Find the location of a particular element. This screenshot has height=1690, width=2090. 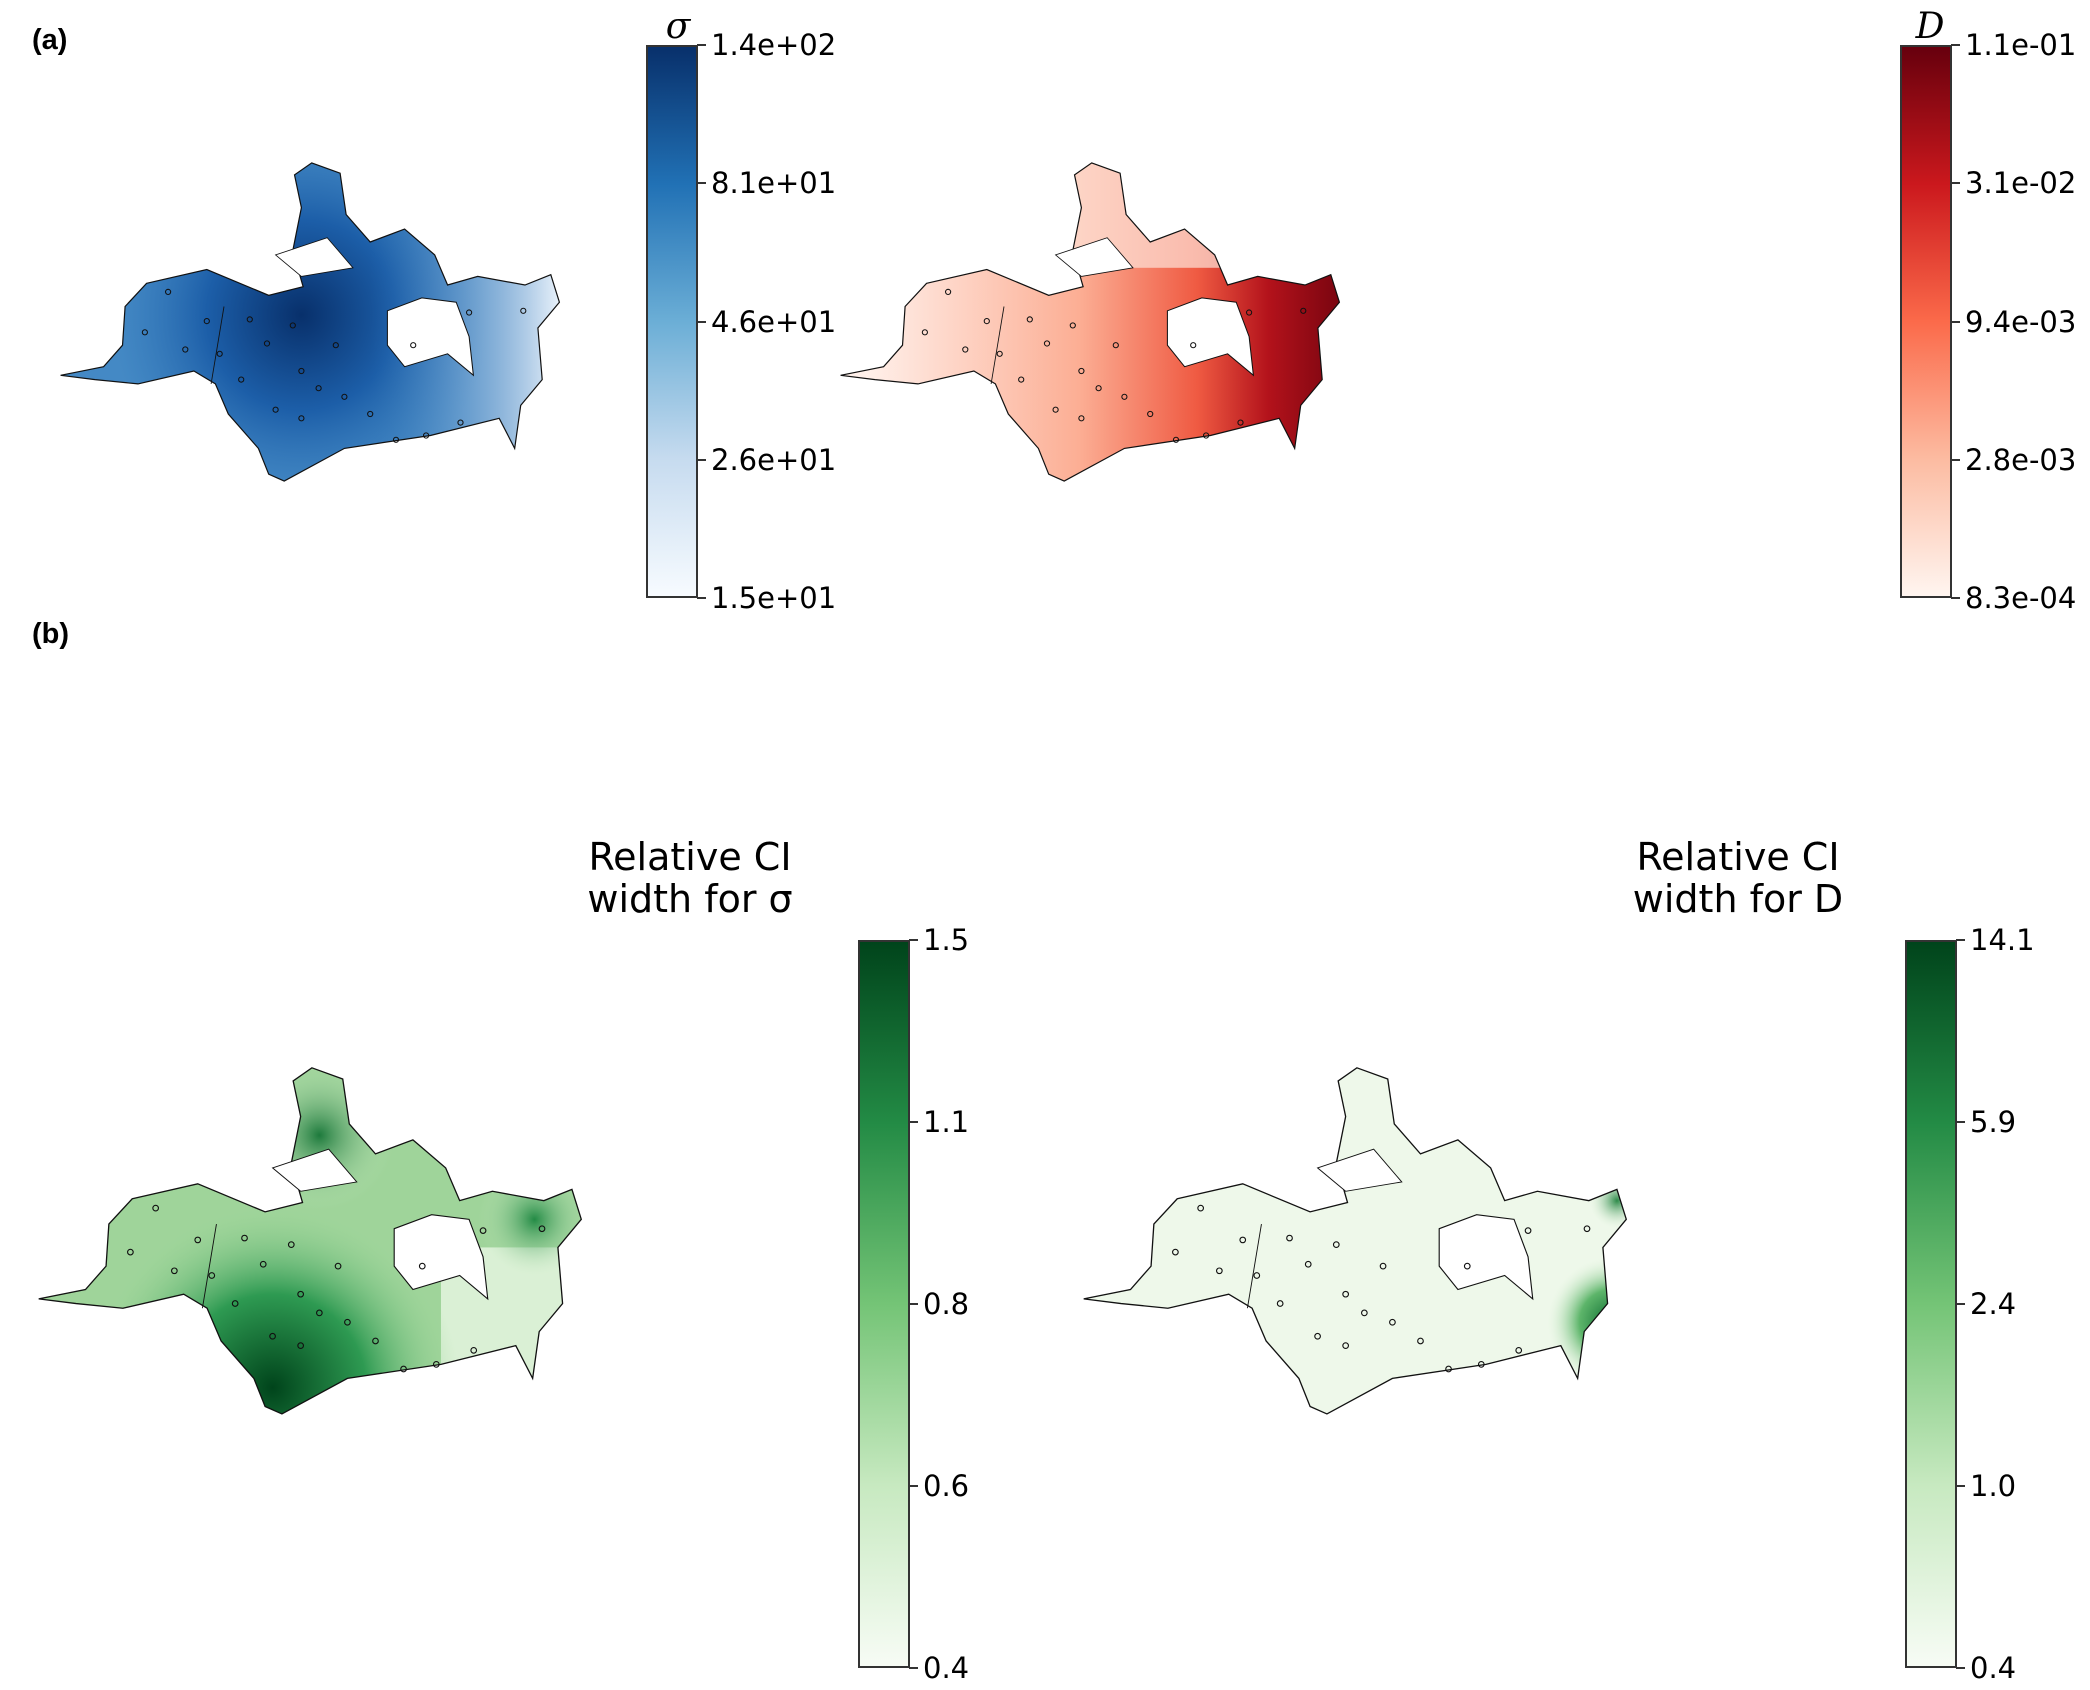

ci-D-map is located at coordinates (1355, 1241).